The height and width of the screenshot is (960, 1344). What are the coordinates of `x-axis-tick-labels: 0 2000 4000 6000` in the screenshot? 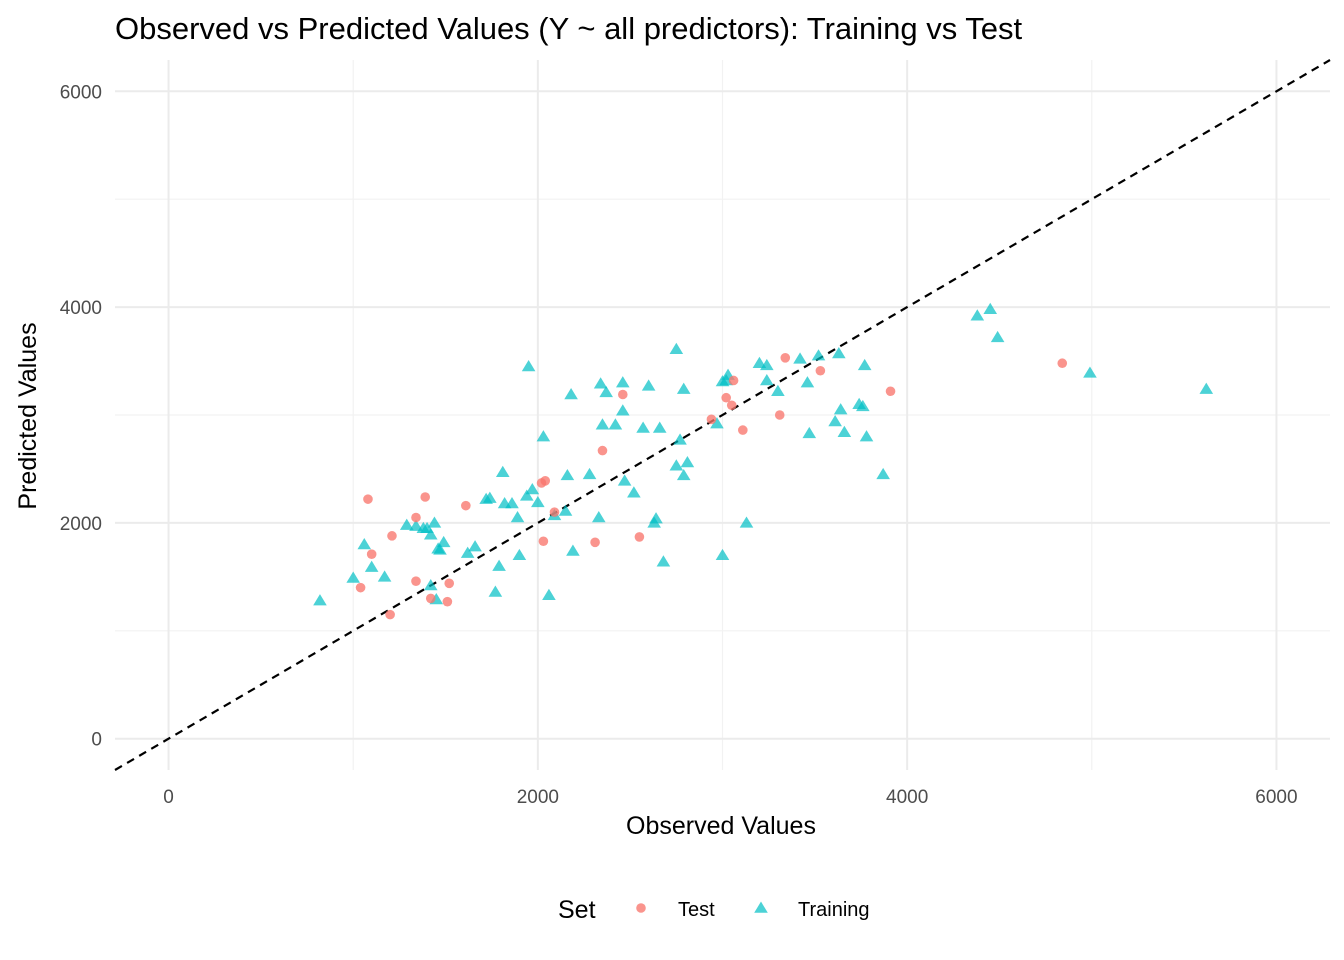 It's located at (730, 797).